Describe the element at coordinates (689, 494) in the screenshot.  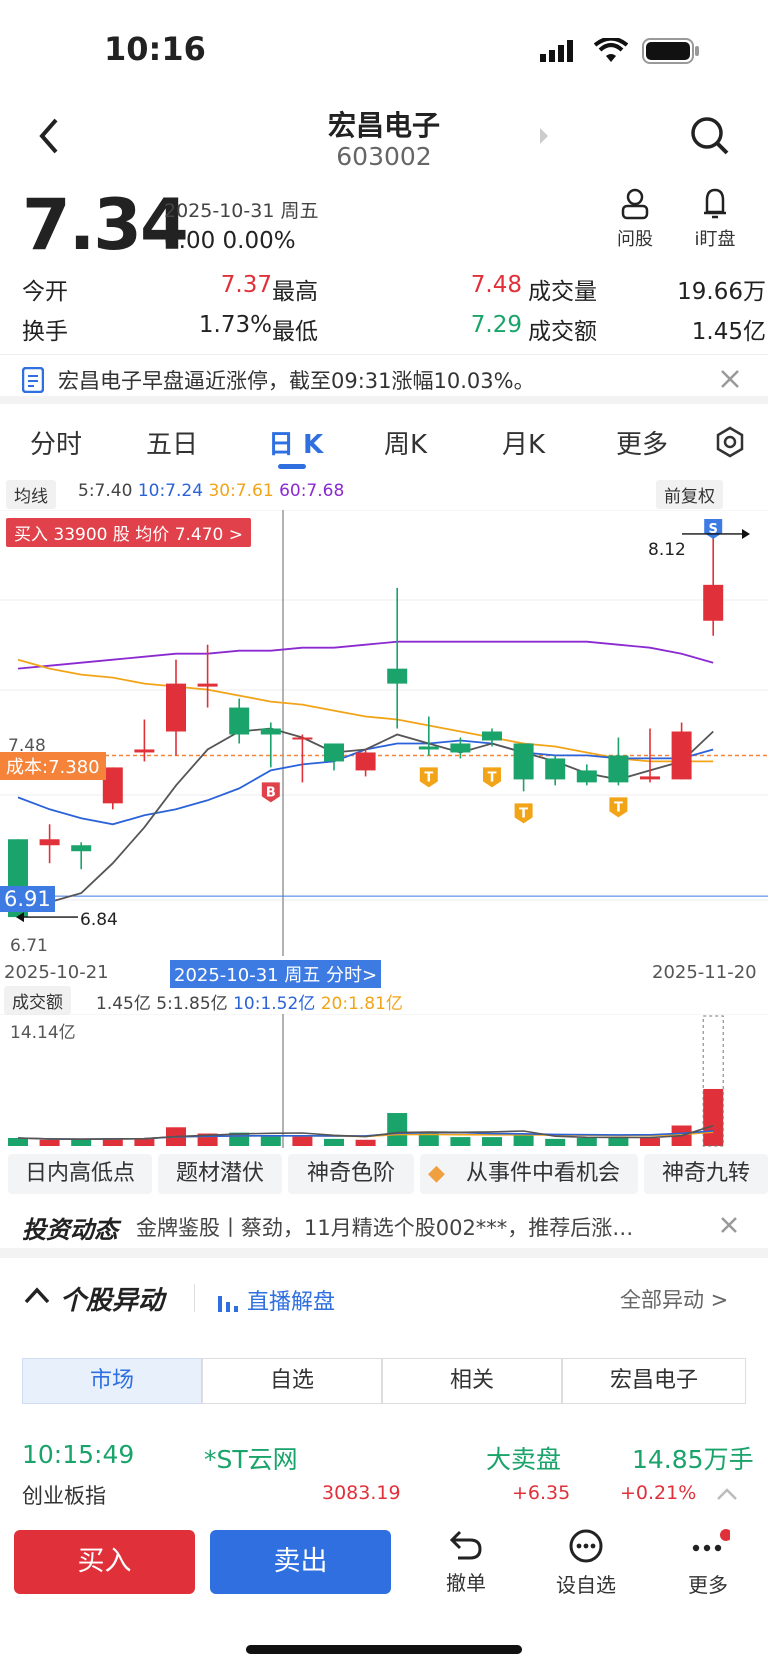
I see `adjust-selector: 前复权` at that location.